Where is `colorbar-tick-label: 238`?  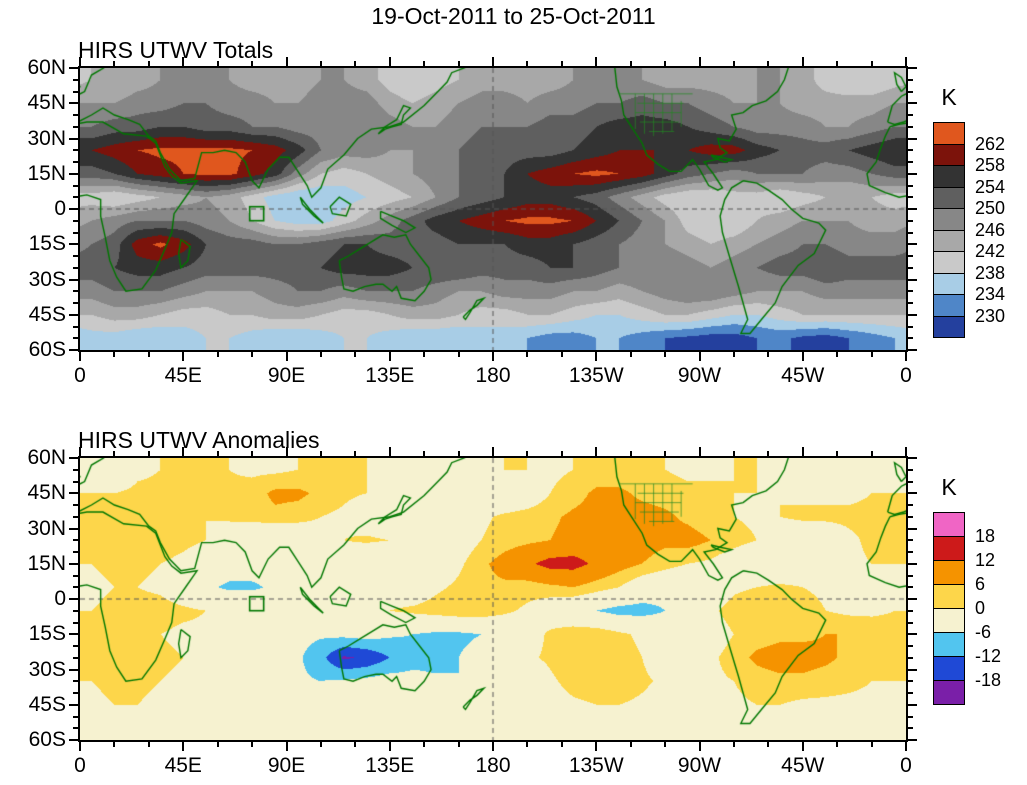 colorbar-tick-label: 238 is located at coordinates (990, 272).